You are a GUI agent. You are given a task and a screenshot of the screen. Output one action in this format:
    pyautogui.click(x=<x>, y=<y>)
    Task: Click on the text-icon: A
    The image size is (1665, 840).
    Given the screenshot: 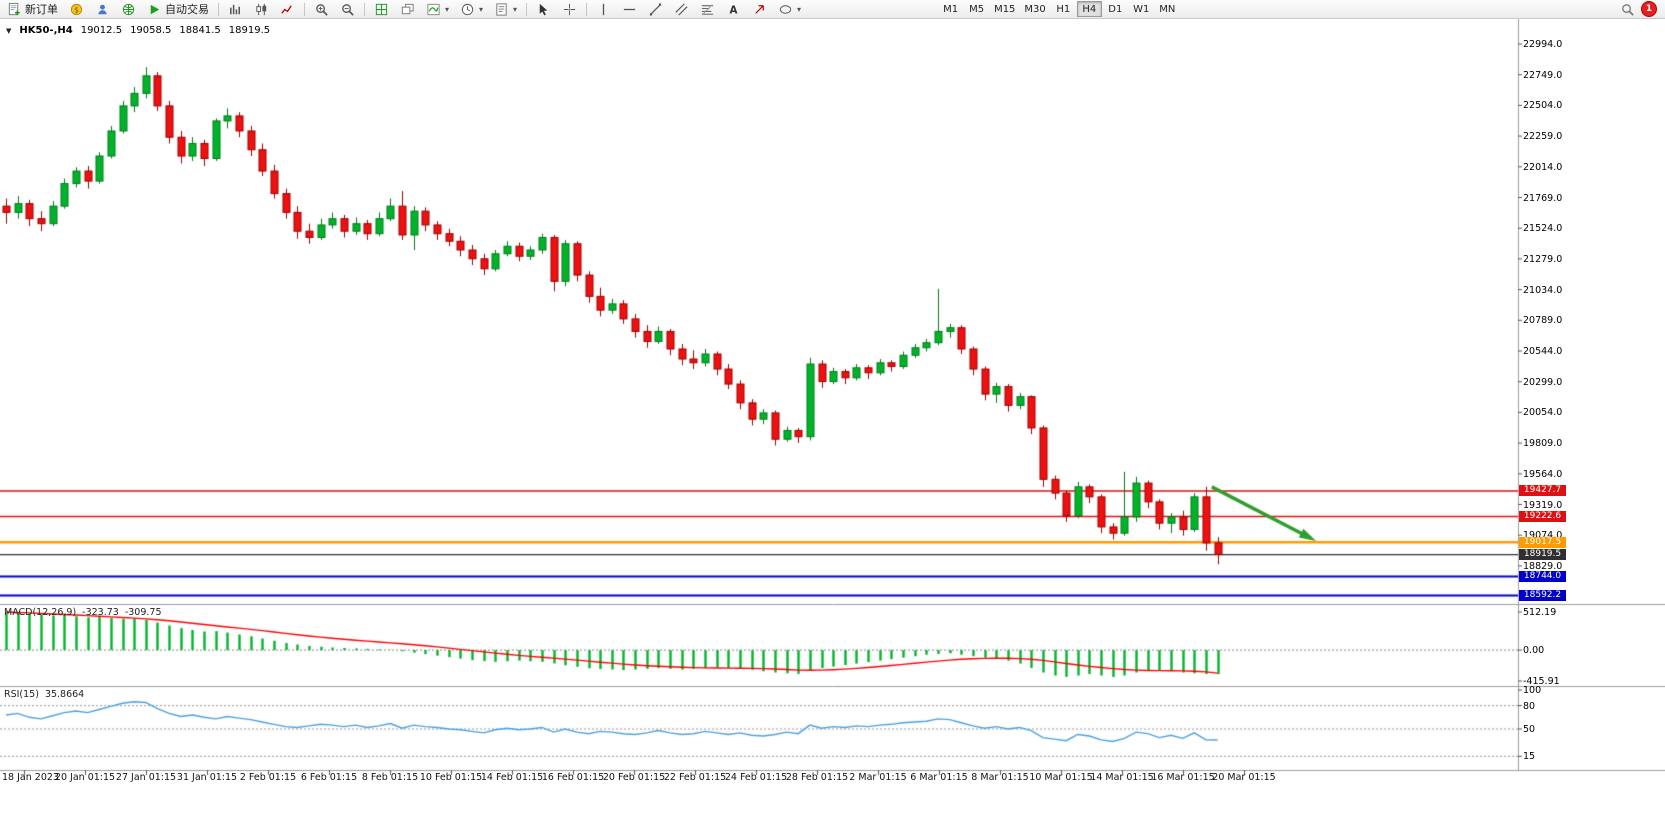 What is the action you would take?
    pyautogui.click(x=734, y=10)
    